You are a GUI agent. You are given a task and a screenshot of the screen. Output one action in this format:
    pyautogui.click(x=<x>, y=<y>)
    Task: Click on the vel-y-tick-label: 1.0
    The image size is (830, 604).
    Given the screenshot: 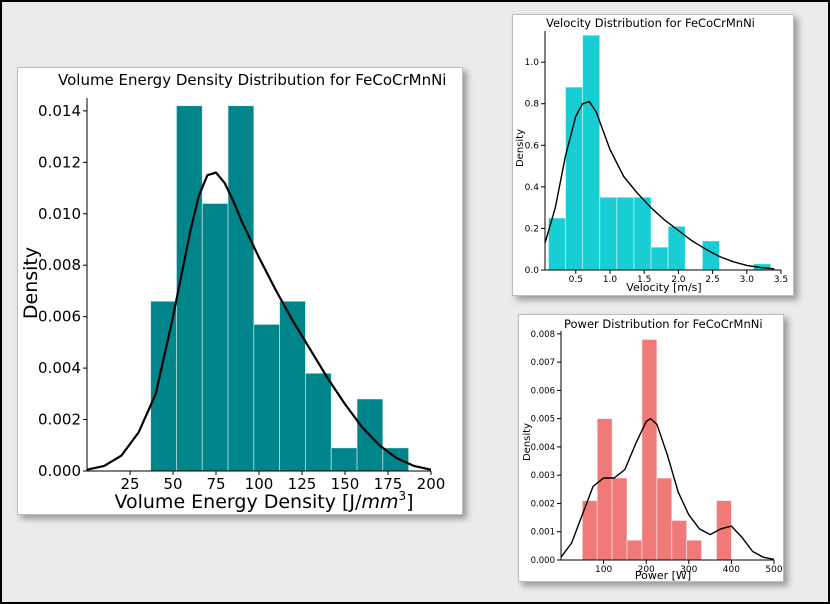 What is the action you would take?
    pyautogui.click(x=532, y=63)
    